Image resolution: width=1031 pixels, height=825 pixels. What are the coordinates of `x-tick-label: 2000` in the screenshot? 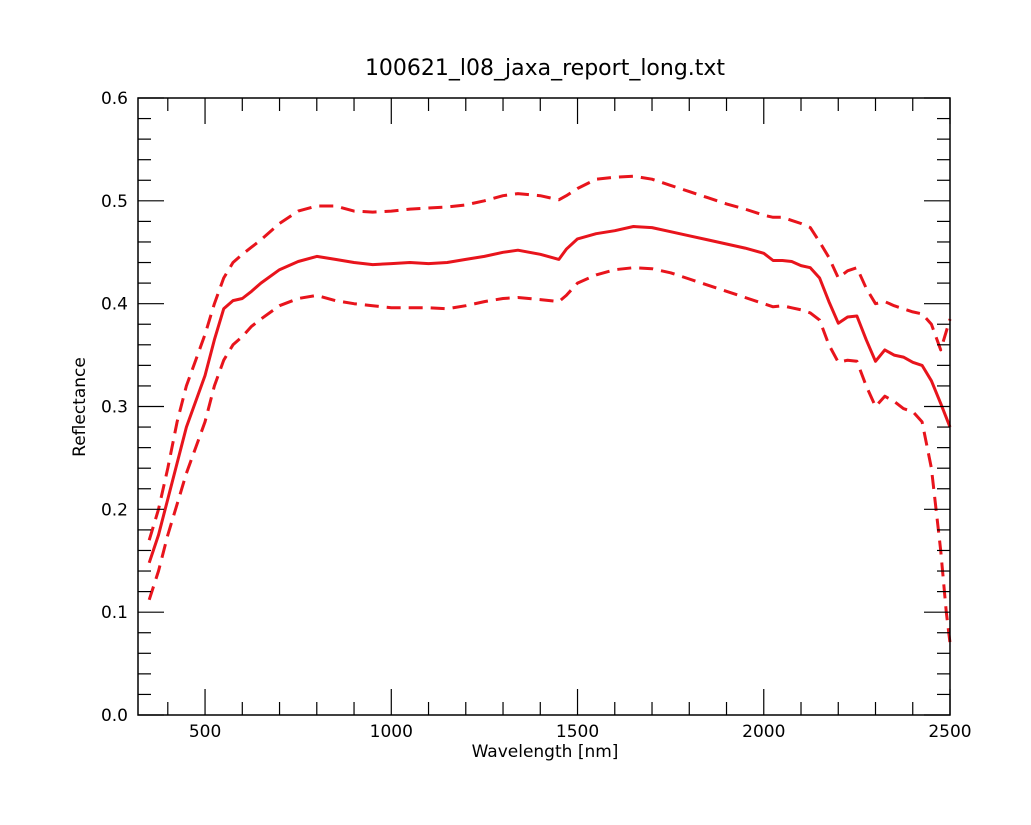 It's located at (763, 732).